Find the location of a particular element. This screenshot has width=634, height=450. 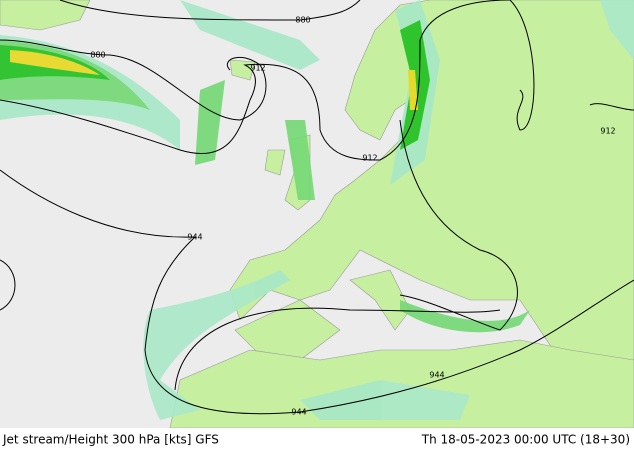

footer-bar is located at coordinates (317, 439).